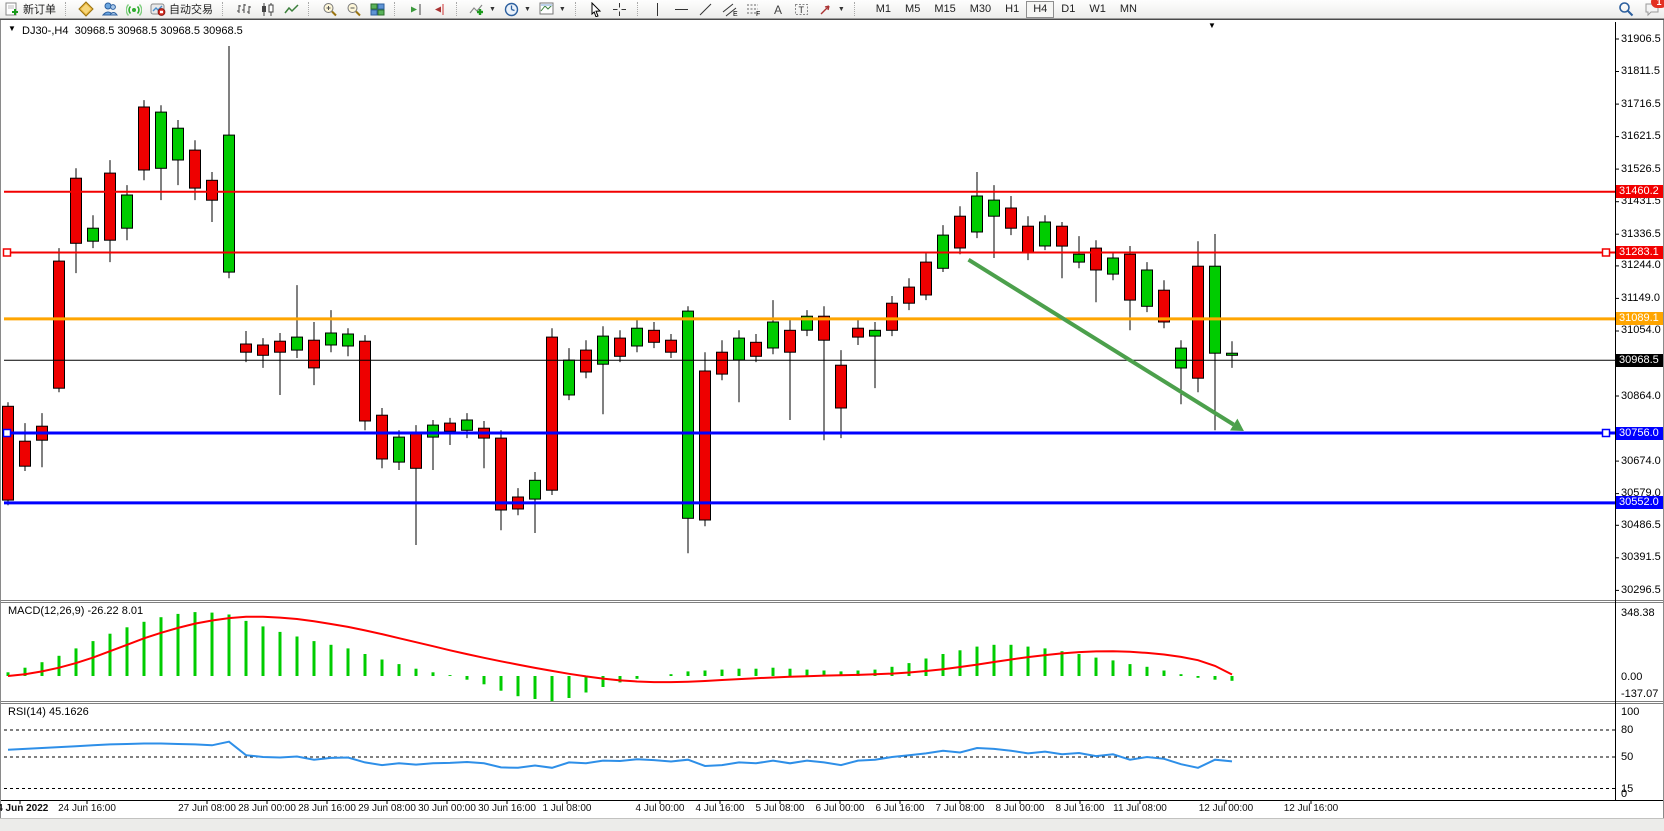 The height and width of the screenshot is (831, 1664). I want to click on zoom-in-button, so click(329, 9).